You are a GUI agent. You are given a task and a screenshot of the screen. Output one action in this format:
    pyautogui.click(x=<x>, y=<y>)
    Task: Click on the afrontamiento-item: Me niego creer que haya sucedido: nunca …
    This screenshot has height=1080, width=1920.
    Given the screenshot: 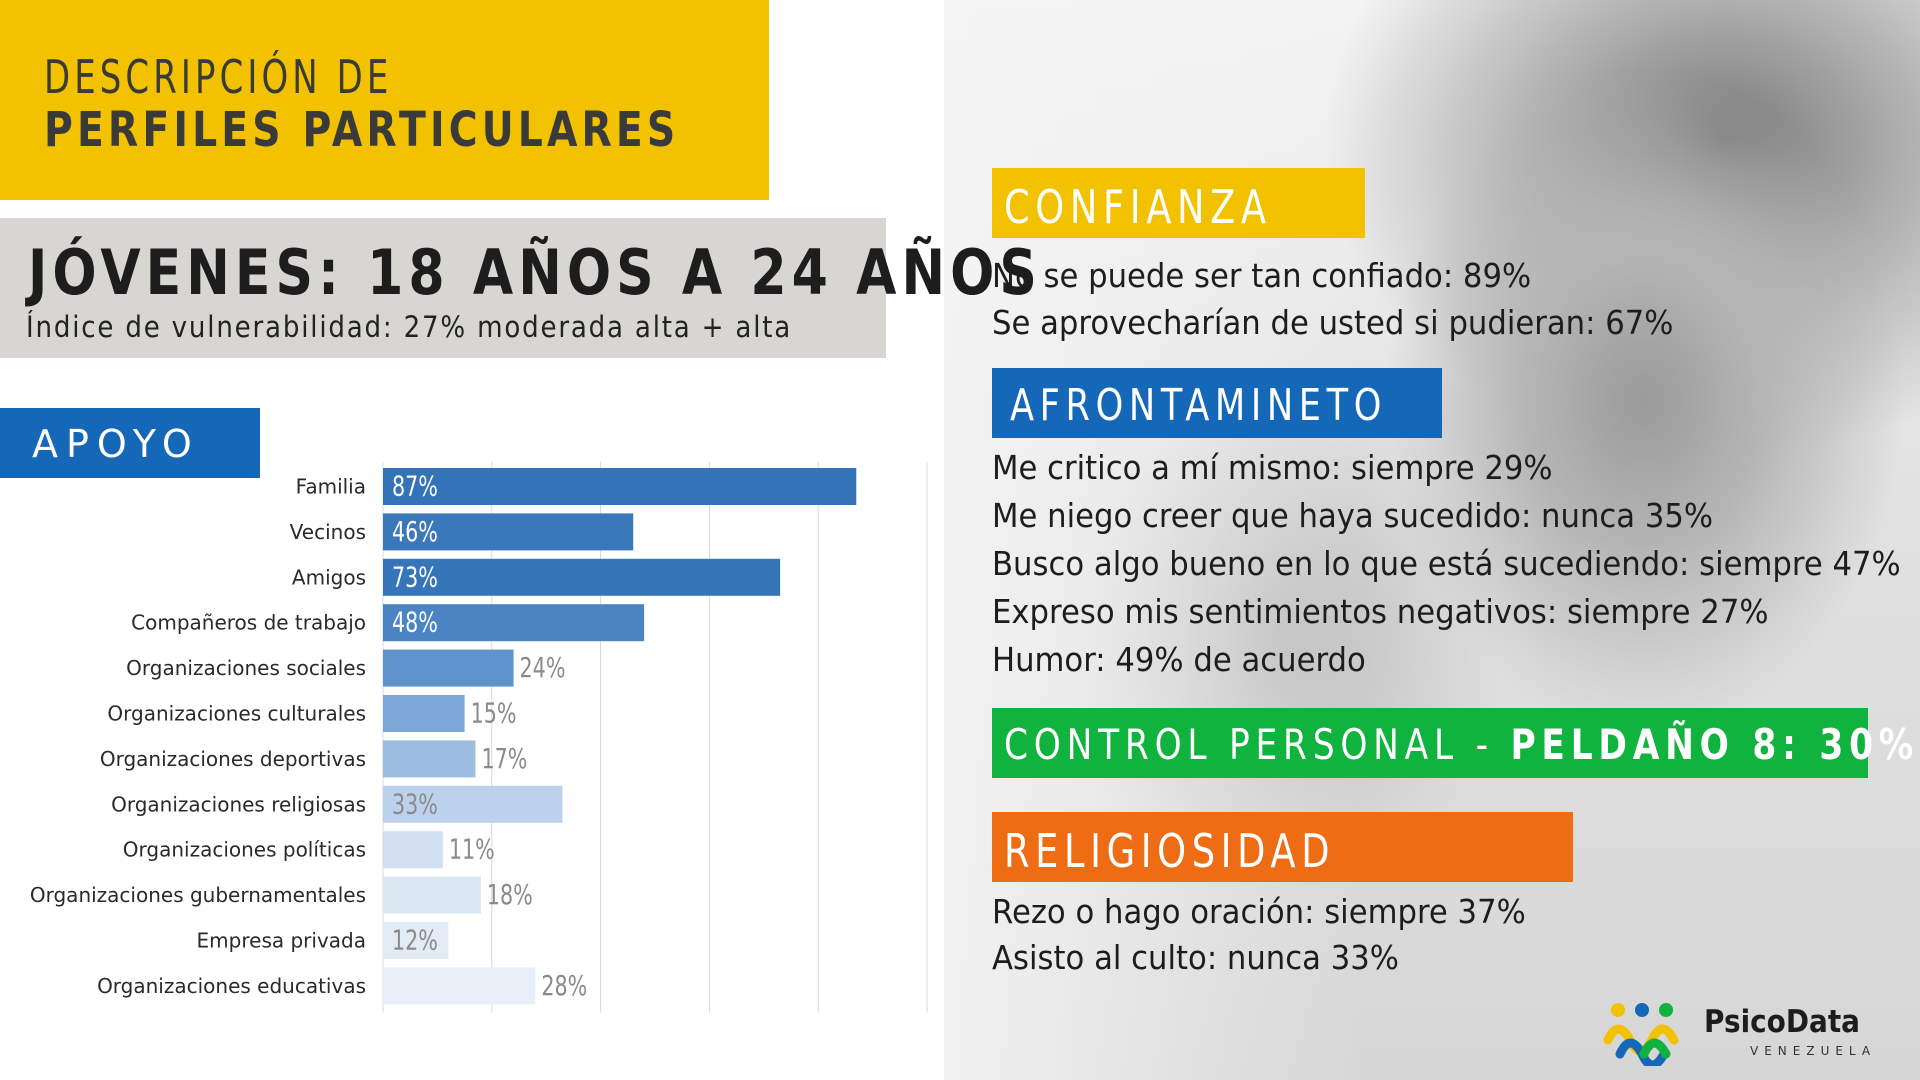 What is the action you would take?
    pyautogui.click(x=1353, y=515)
    